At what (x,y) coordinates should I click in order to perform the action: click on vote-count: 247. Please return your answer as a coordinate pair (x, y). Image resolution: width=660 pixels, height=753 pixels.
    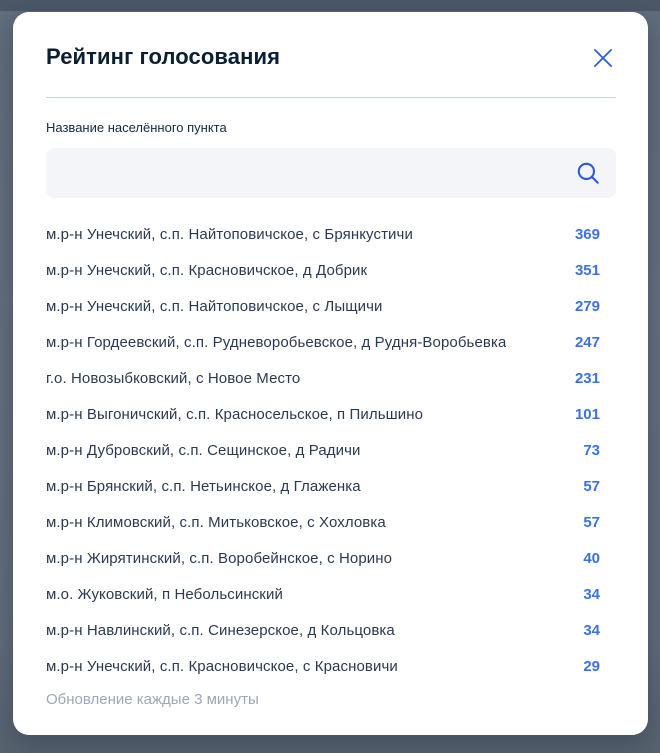
    Looking at the image, I should click on (587, 342).